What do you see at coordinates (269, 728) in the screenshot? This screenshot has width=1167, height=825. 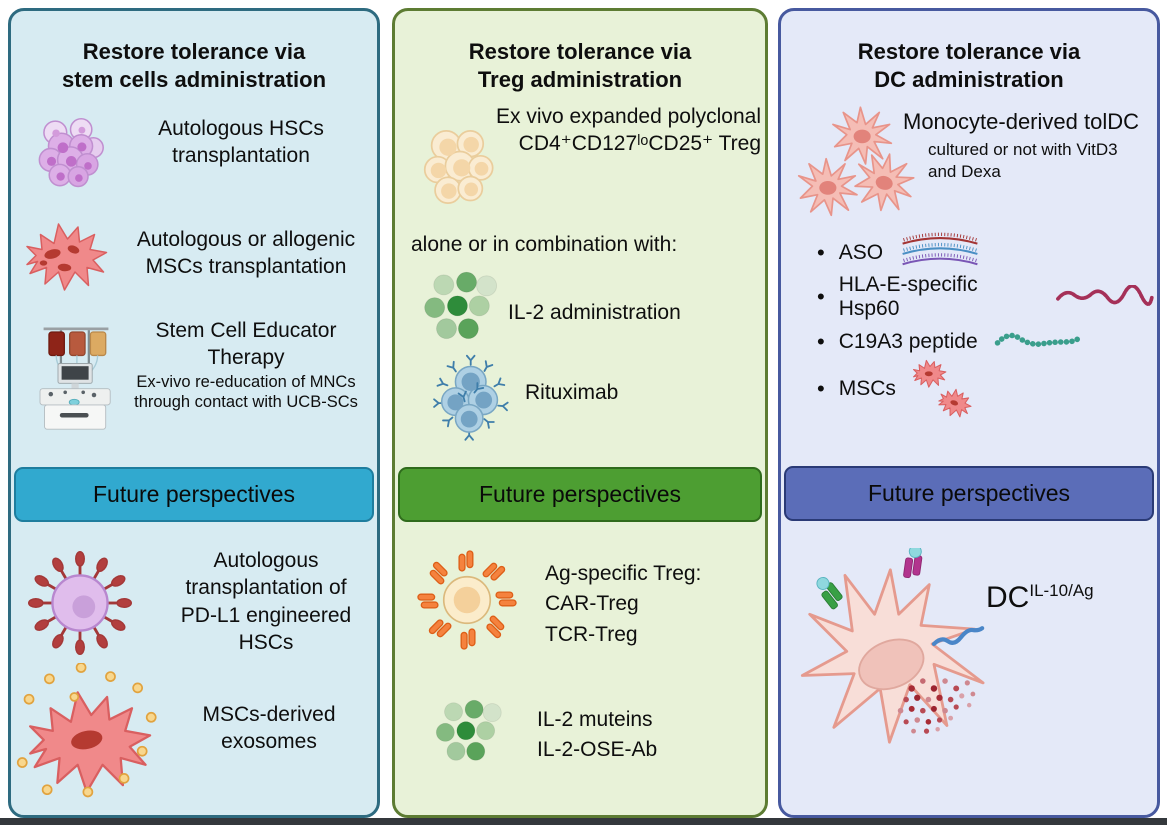 I see `item-msc-exosomes: MSCs-derived exosomes` at bounding box center [269, 728].